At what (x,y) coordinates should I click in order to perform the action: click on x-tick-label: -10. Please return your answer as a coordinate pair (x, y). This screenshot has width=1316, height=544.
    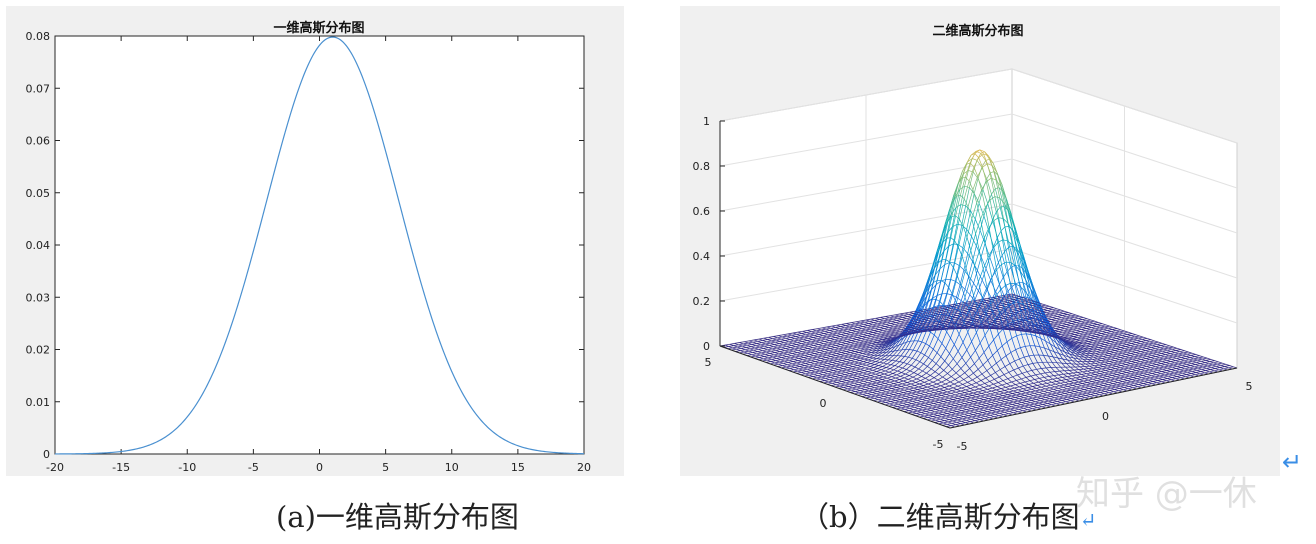
    Looking at the image, I should click on (187, 467).